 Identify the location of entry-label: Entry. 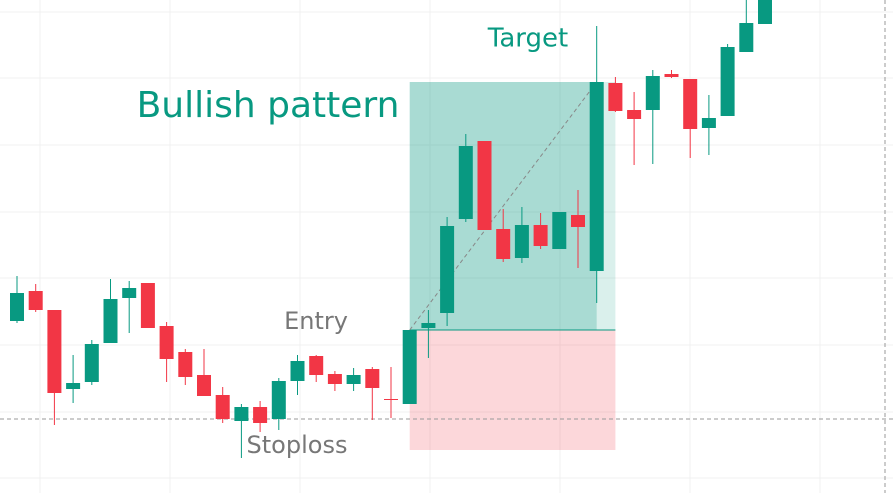
(316, 321).